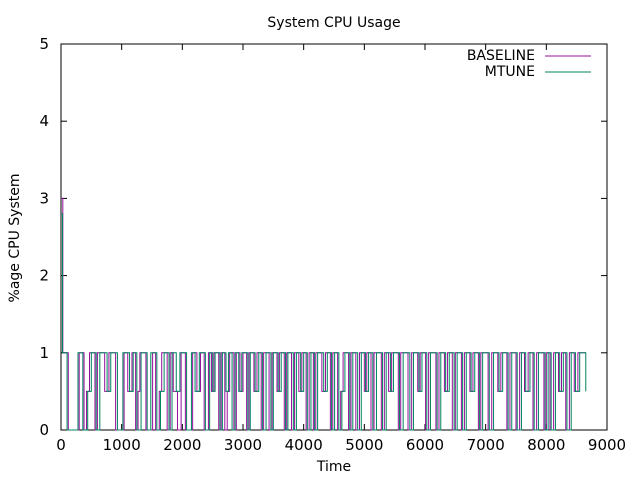 The height and width of the screenshot is (480, 640). I want to click on y-axis-label: %age CPU System, so click(15, 238).